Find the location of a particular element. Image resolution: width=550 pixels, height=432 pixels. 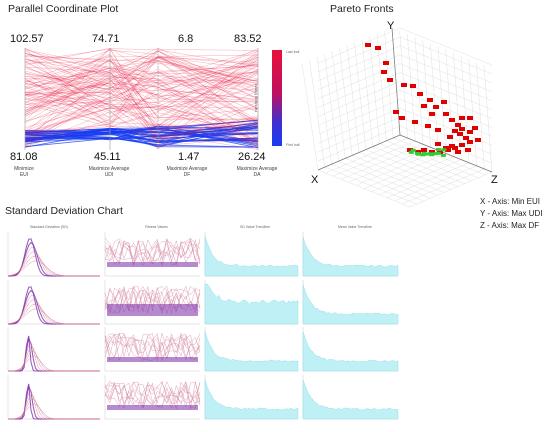

axis3-label: Maximize Average DF is located at coordinates (187, 172).